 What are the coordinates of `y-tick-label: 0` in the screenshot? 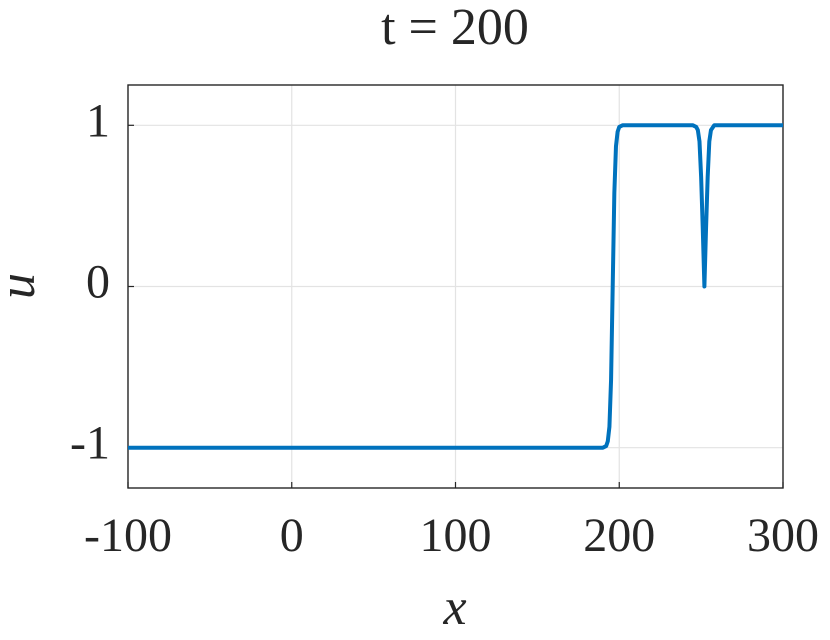 It's located at (98, 282).